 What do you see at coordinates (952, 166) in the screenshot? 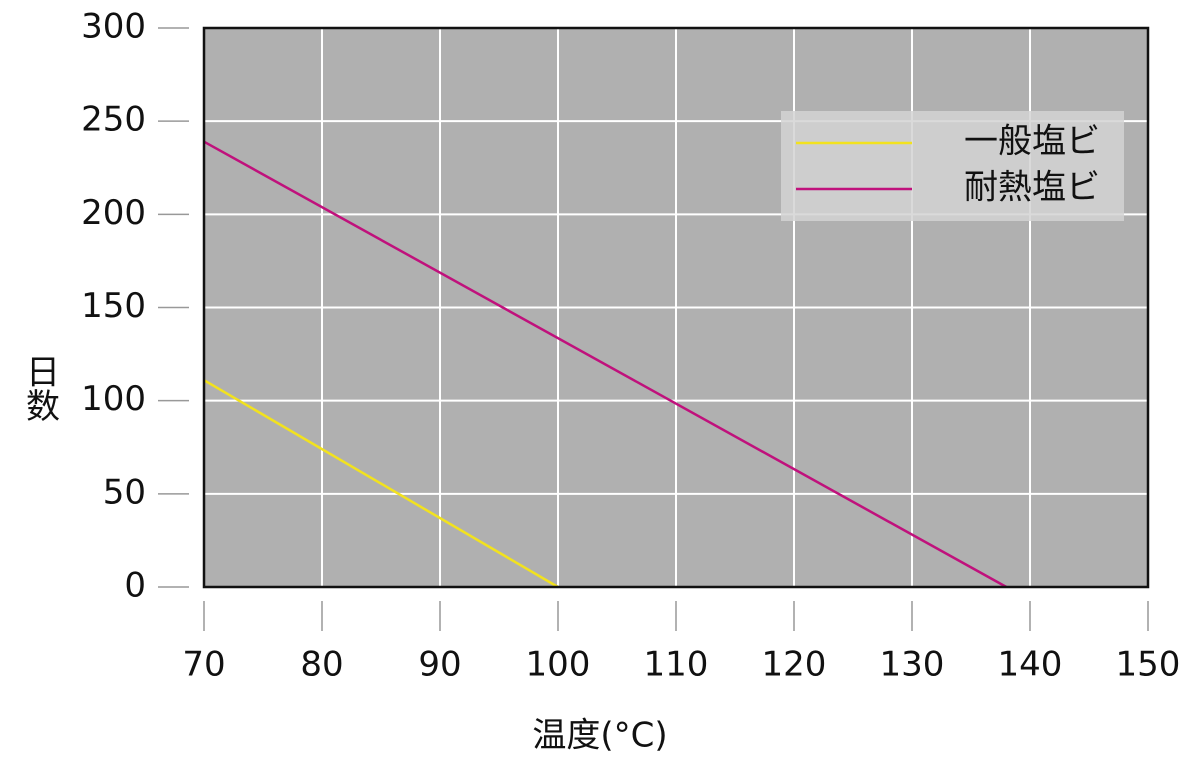
I see `legend-box` at bounding box center [952, 166].